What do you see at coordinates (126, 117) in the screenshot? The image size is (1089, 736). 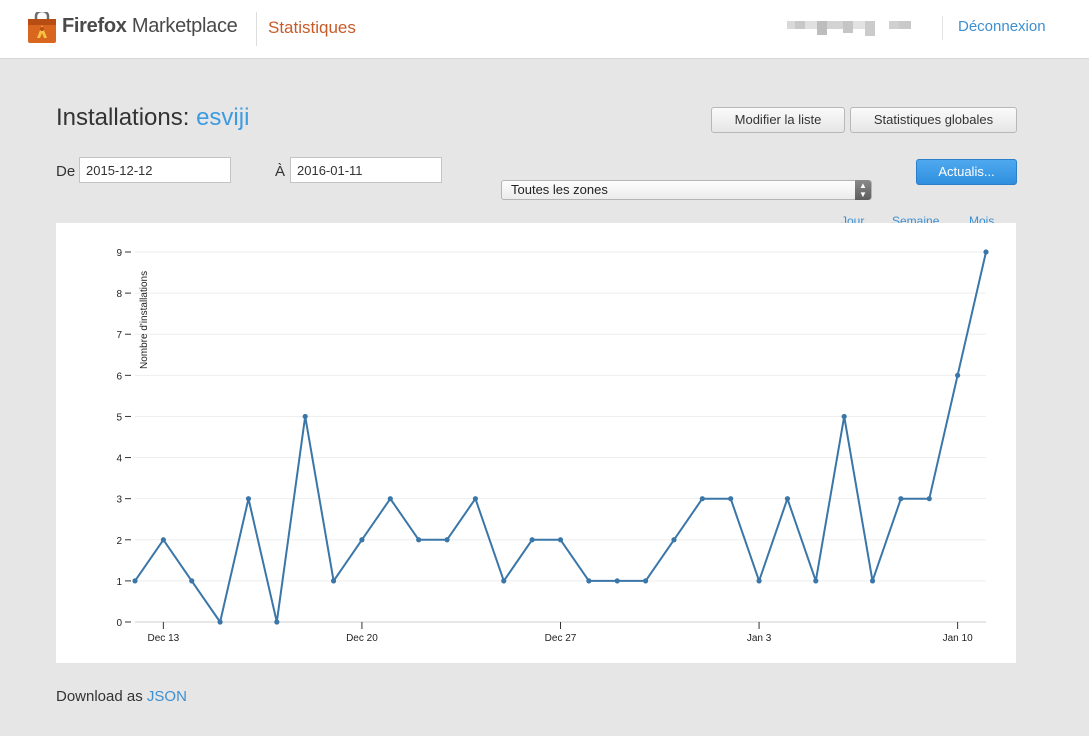 I see `title-prefix: Installations:` at bounding box center [126, 117].